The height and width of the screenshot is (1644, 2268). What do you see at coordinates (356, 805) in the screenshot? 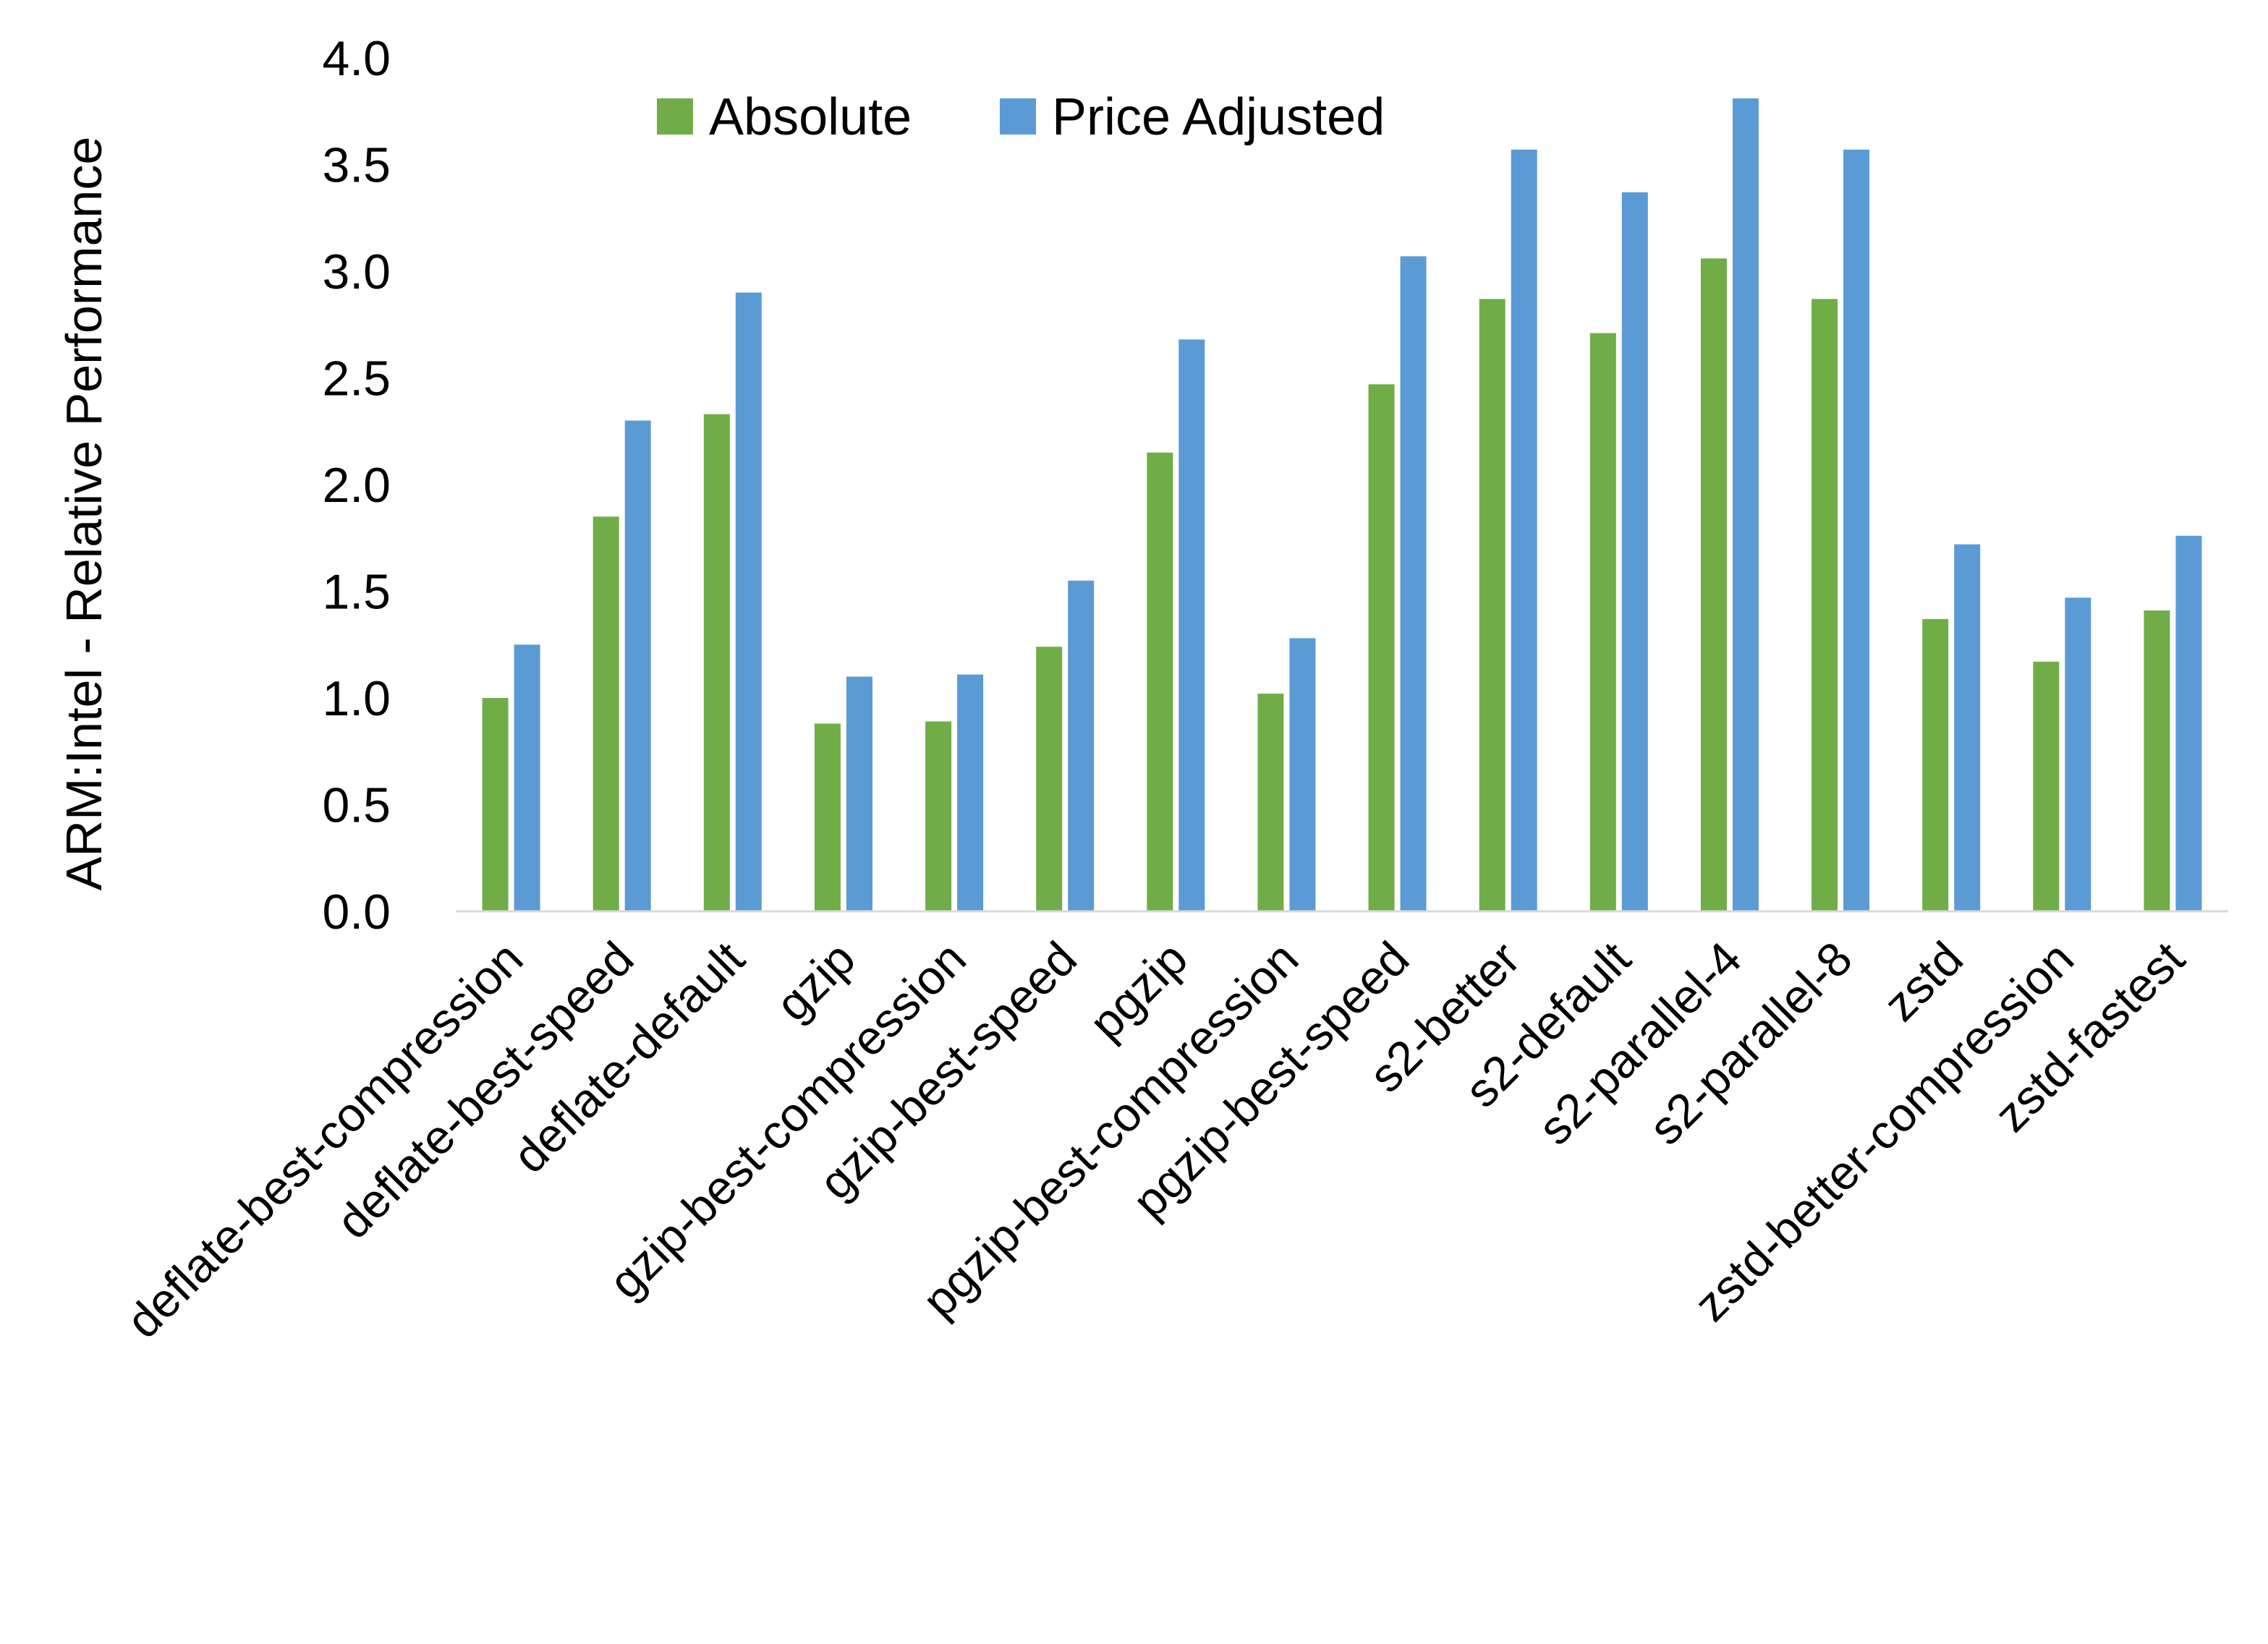
I see `y-tick-label: 0.5` at bounding box center [356, 805].